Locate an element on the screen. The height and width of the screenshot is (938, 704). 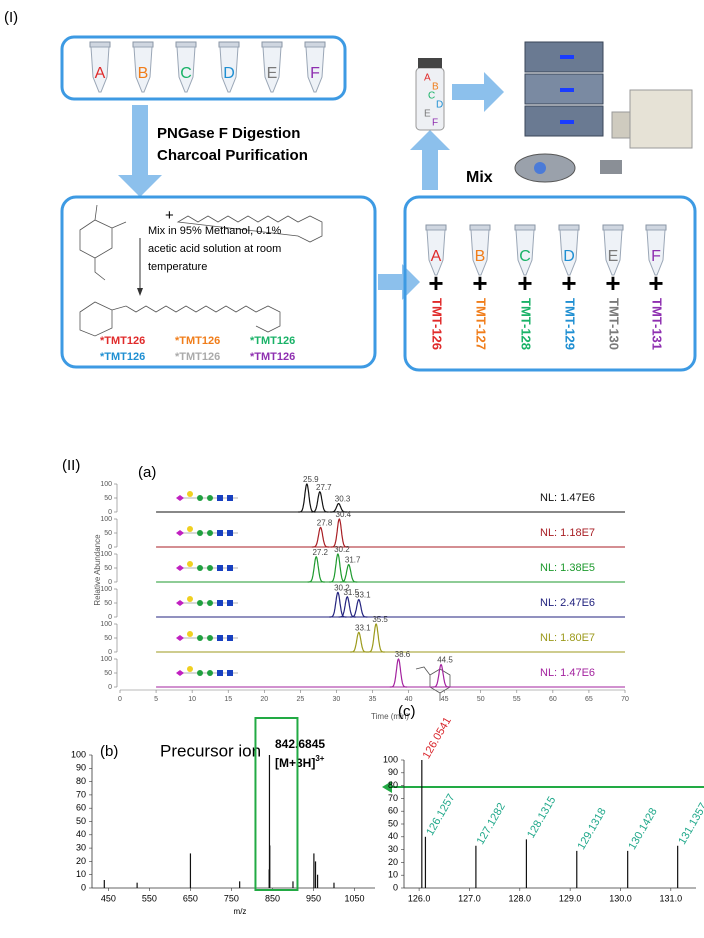
arrow-down is located at coordinates (140, 151).